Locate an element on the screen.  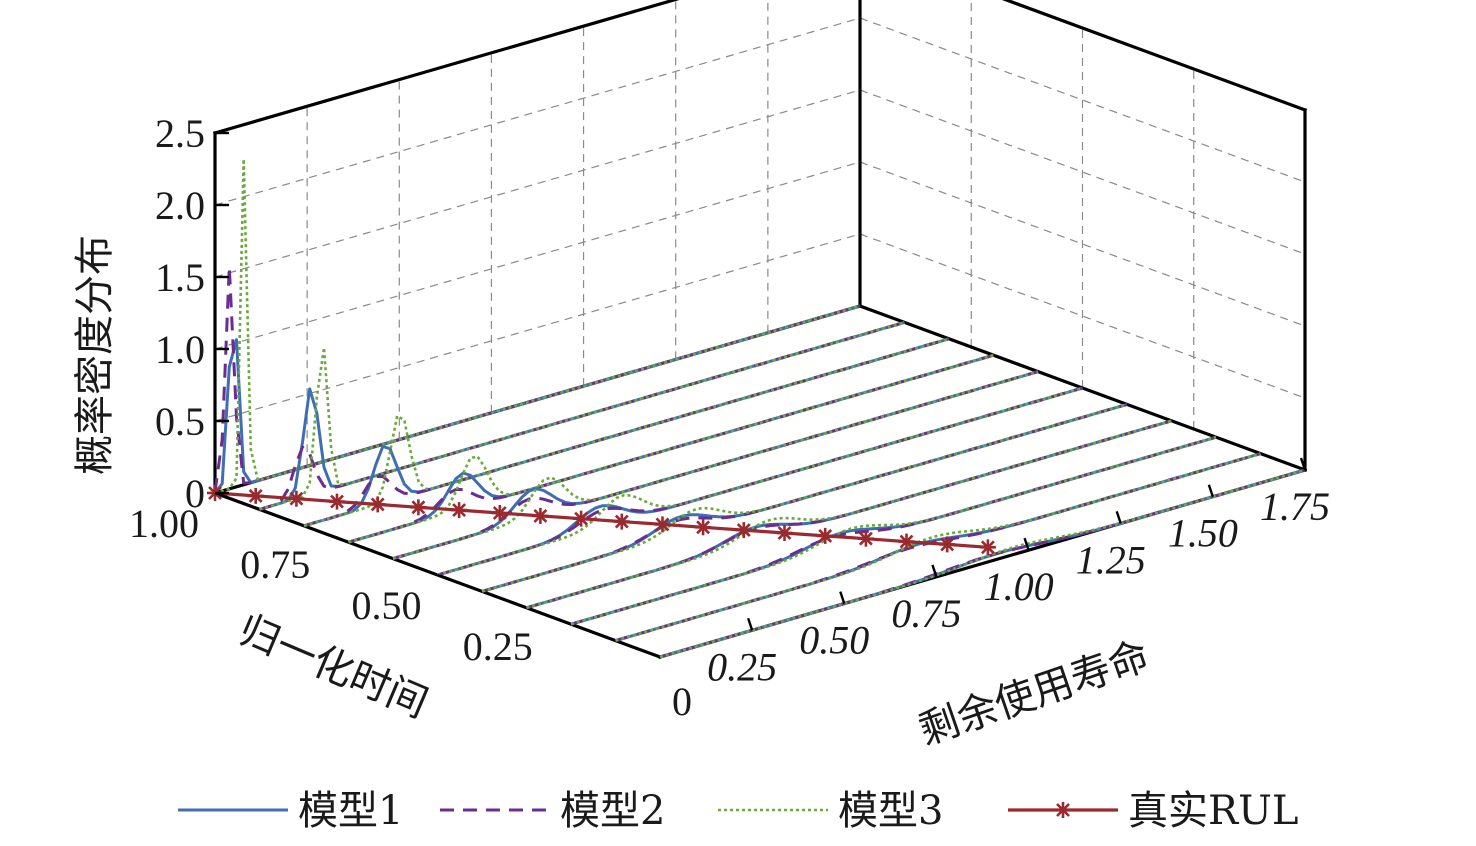
y-tick-label: 1.50 is located at coordinates (1203, 533).